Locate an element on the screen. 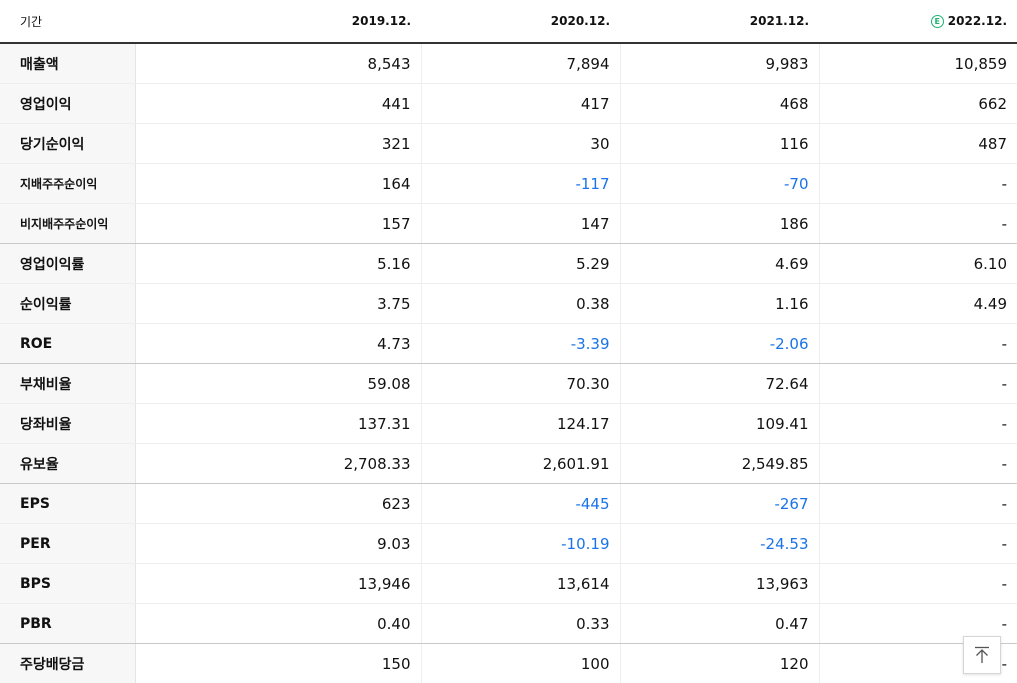  table-row: PER 9.03 -10.19 -24.53- is located at coordinates (508, 543).